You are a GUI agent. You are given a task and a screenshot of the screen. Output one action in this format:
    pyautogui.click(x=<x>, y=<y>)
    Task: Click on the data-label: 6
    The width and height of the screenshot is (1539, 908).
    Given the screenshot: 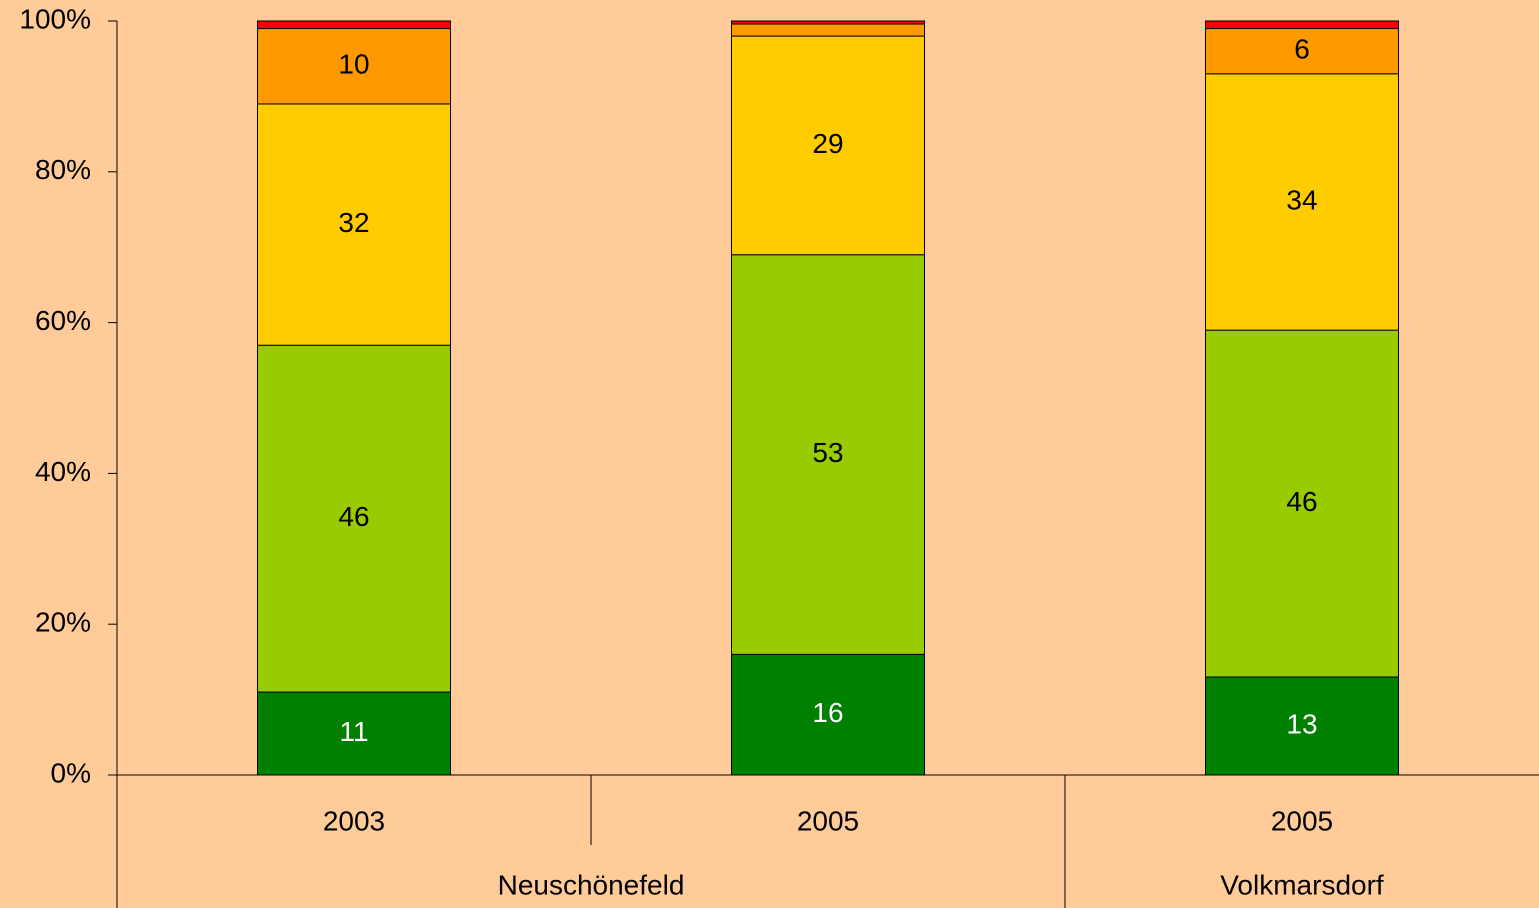 What is the action you would take?
    pyautogui.click(x=1302, y=49)
    